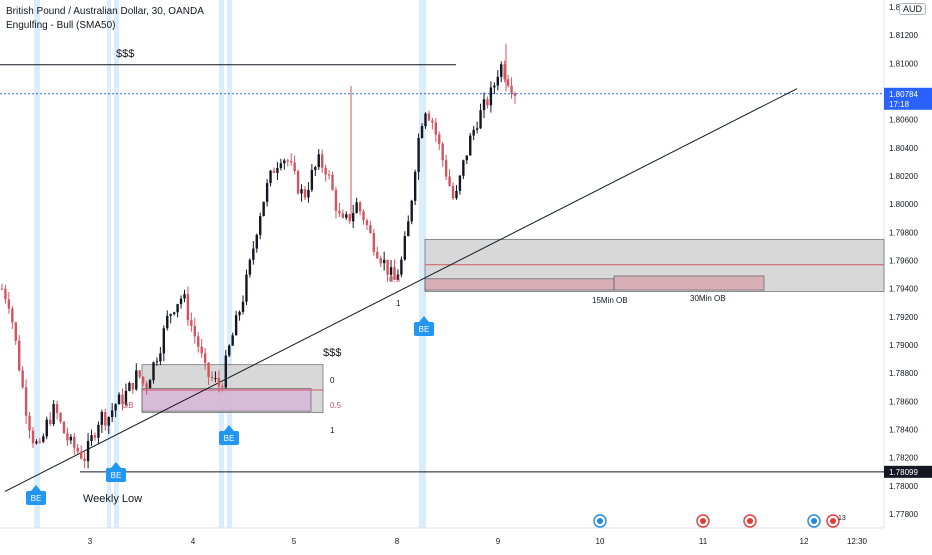 The image size is (932, 555). Describe the element at coordinates (332, 353) in the screenshot. I see `liquidity-mid-label: $$$` at that location.